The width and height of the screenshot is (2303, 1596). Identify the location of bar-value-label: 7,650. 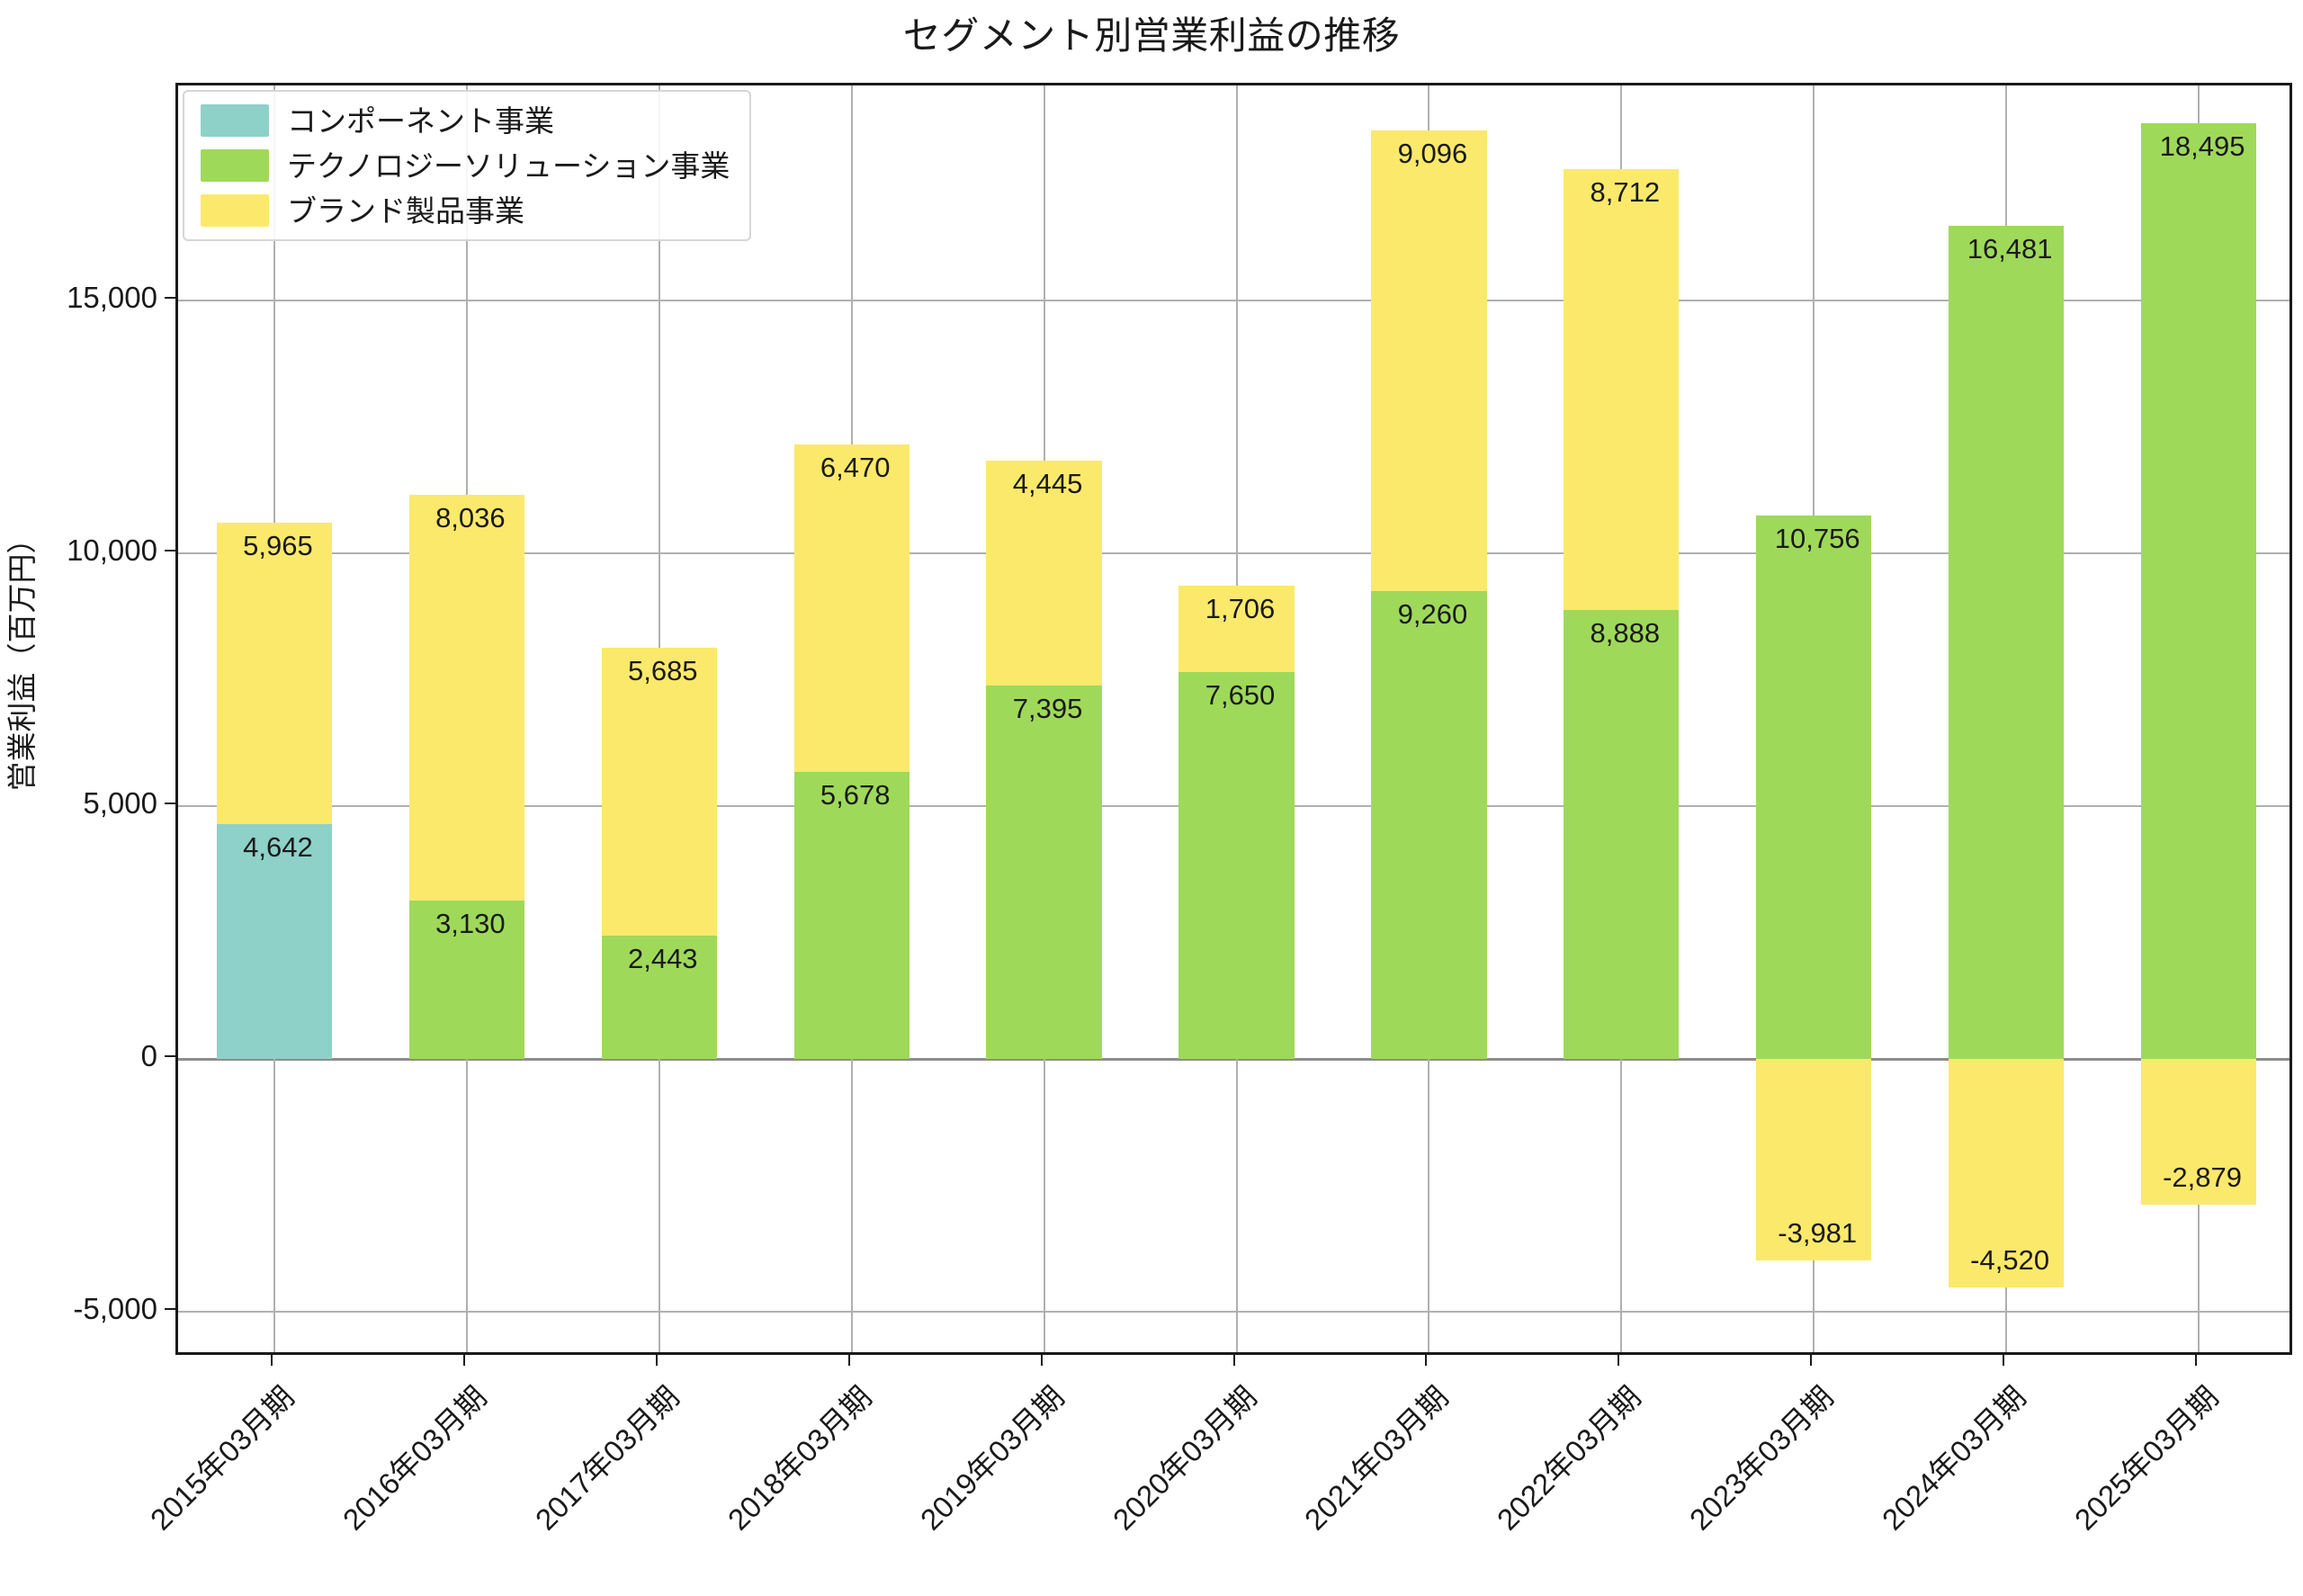
(1241, 695).